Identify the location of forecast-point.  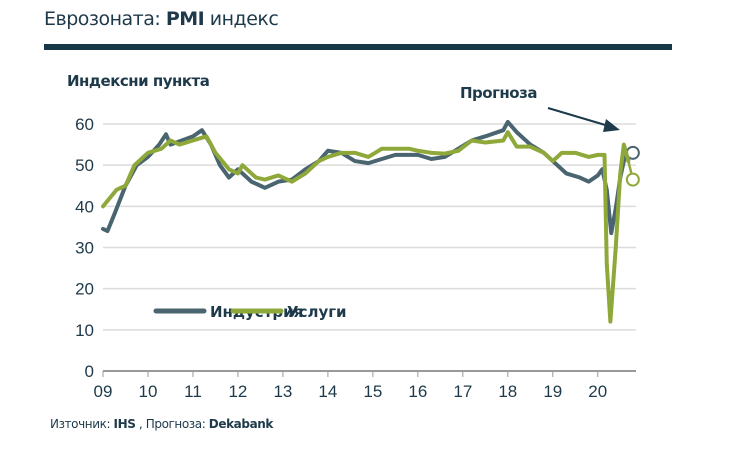
(632, 179).